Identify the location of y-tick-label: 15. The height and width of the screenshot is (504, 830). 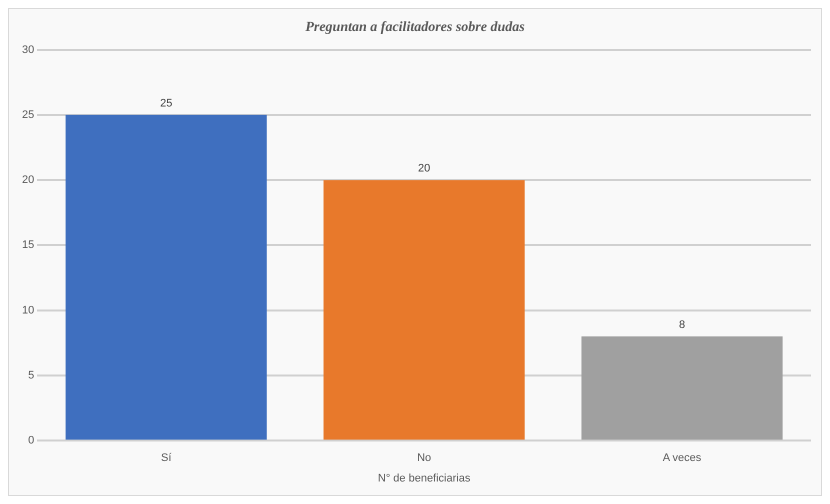
(28, 245).